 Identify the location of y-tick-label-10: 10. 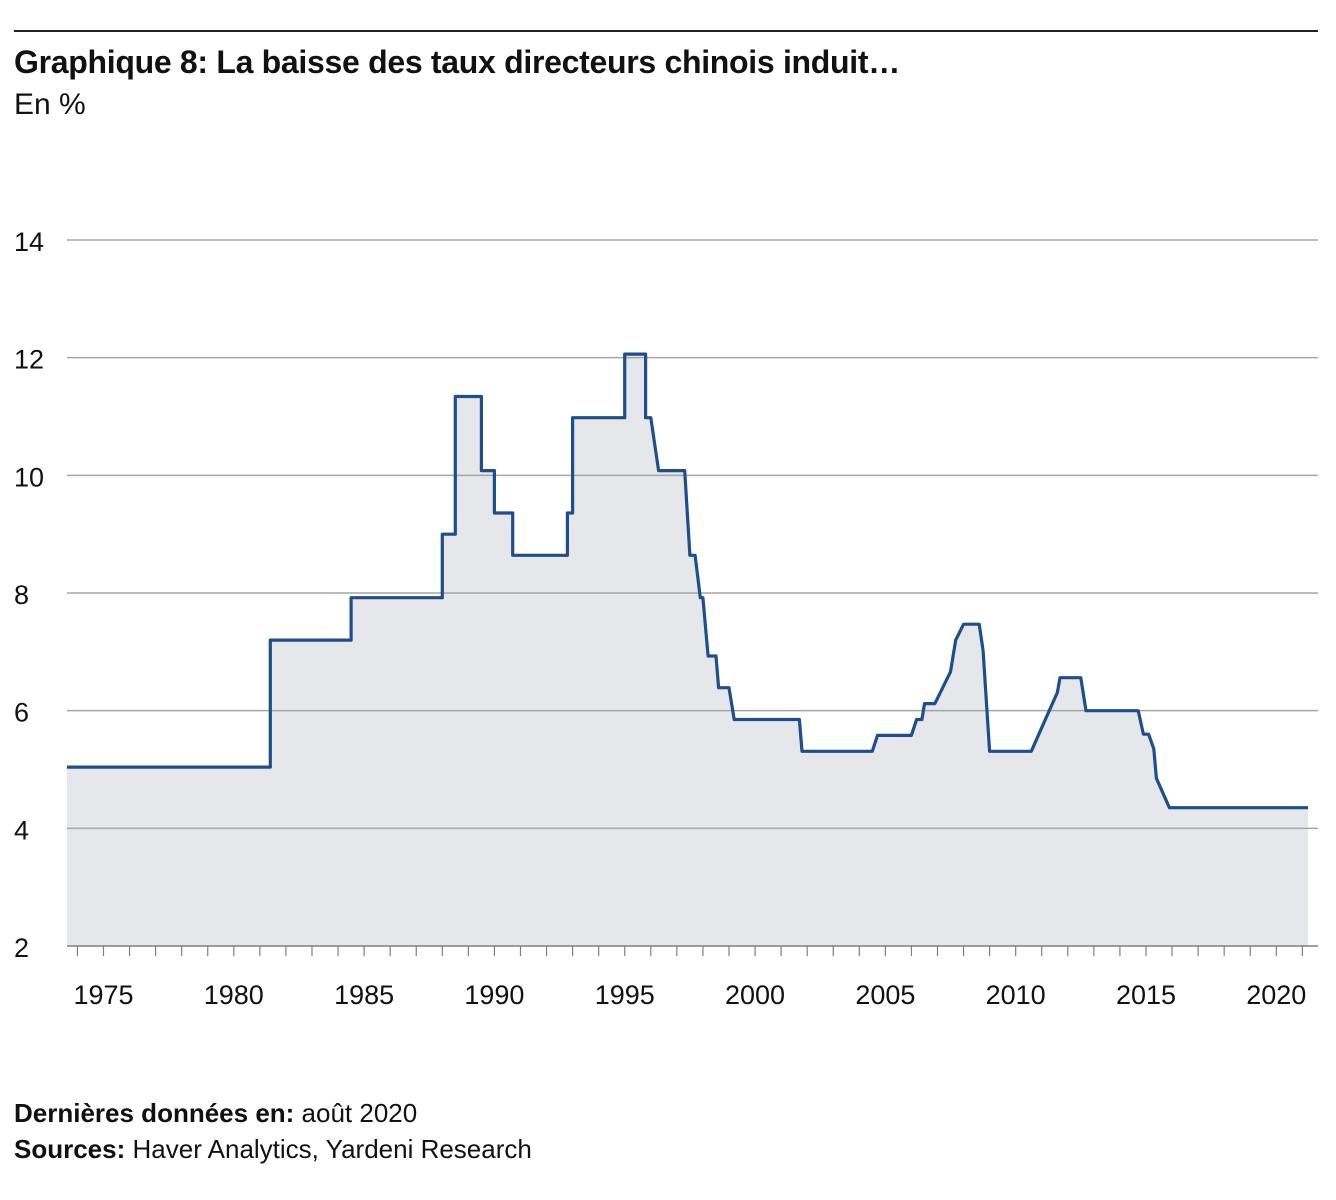
(29, 477).